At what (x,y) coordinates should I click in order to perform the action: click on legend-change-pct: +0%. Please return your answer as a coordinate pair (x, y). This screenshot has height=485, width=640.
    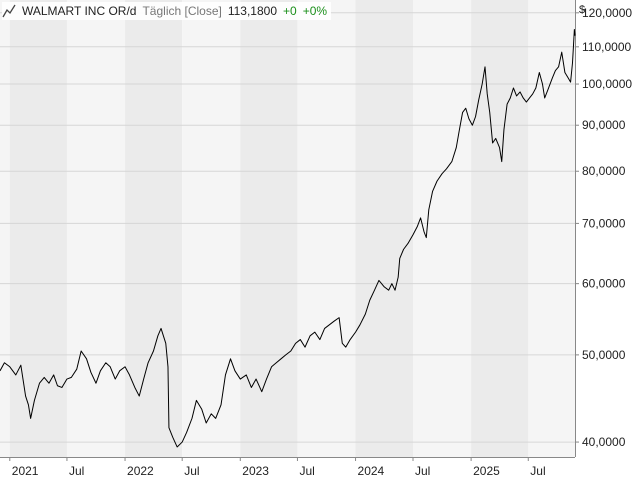
    Looking at the image, I should click on (315, 11).